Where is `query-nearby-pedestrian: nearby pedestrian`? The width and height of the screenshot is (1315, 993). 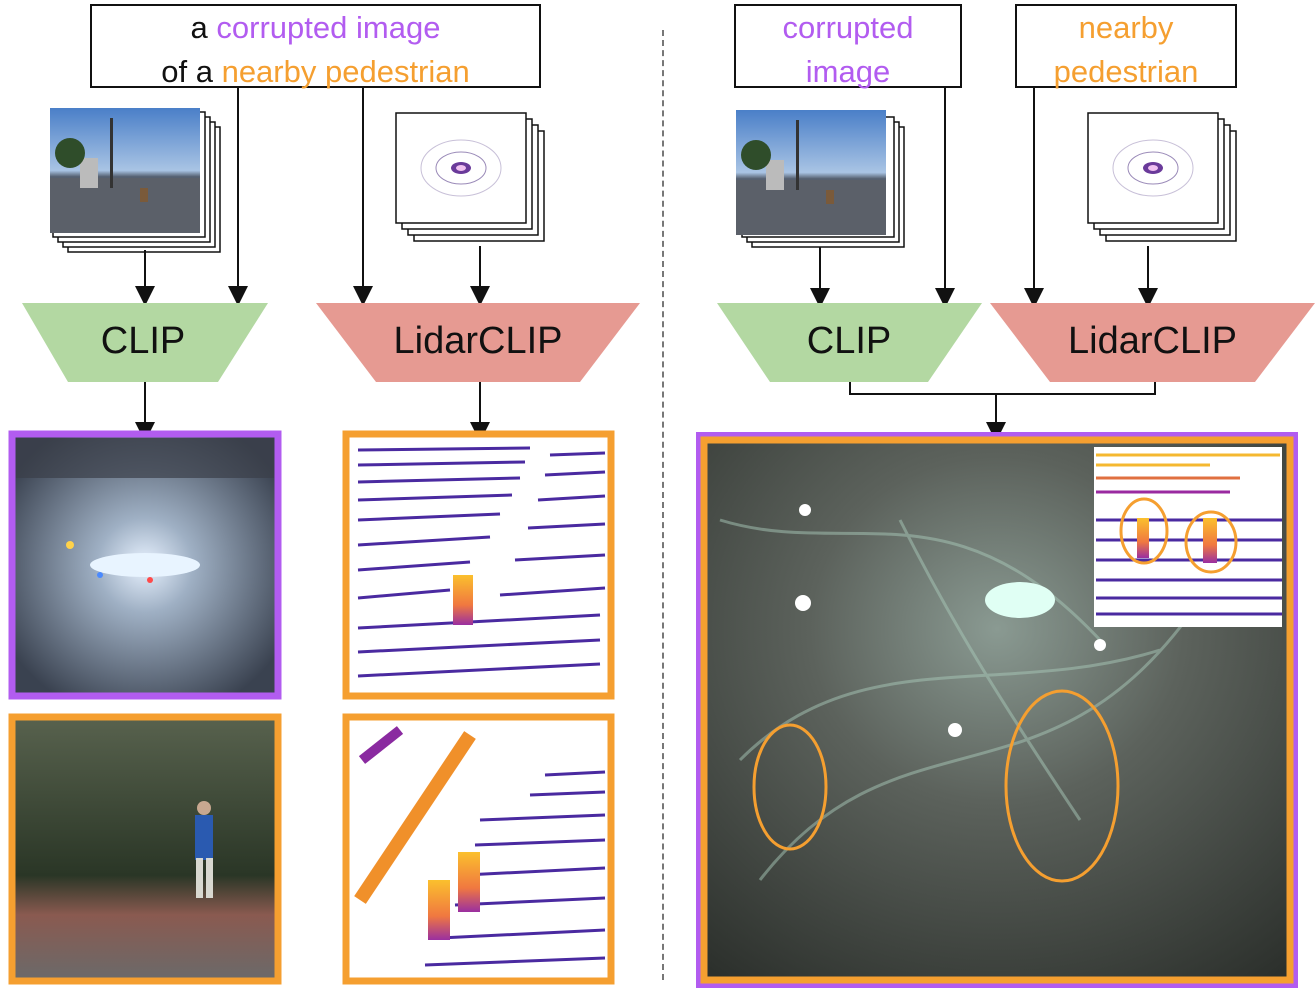
query-nearby-pedestrian: nearby pedestrian is located at coordinates (345, 71).